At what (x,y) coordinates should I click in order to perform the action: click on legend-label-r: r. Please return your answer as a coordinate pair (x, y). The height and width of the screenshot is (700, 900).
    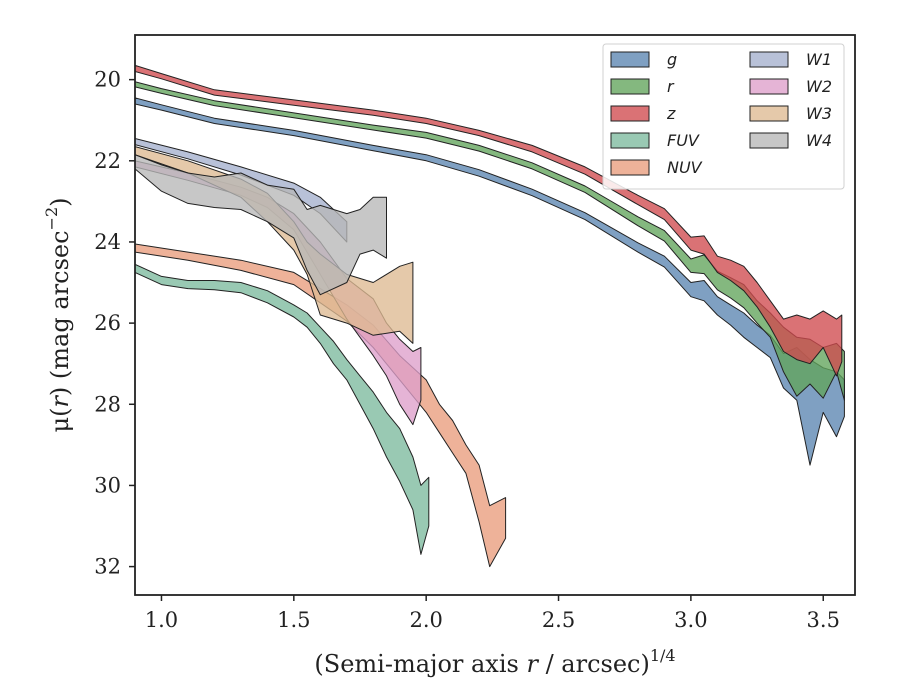
    Looking at the image, I should click on (671, 86).